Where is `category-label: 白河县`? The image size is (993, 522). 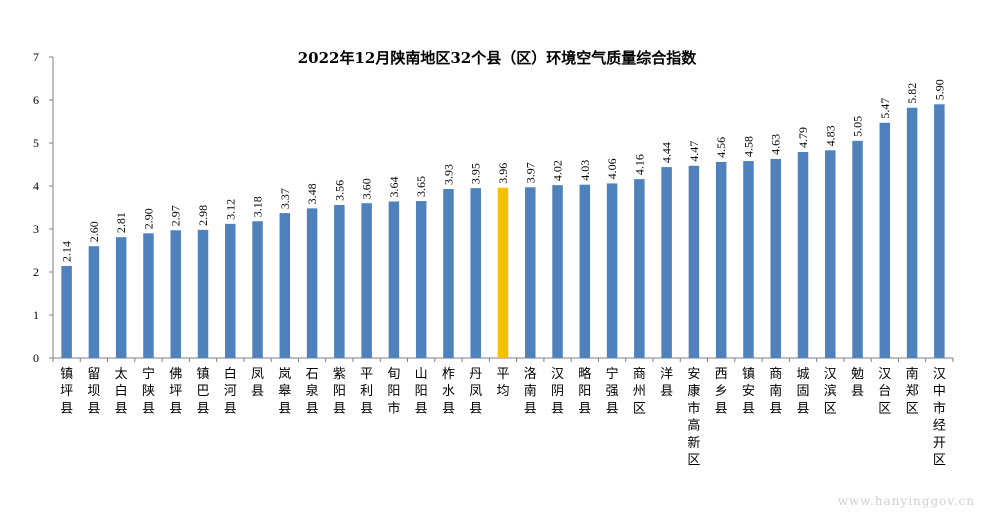 category-label: 白河县 is located at coordinates (230, 391).